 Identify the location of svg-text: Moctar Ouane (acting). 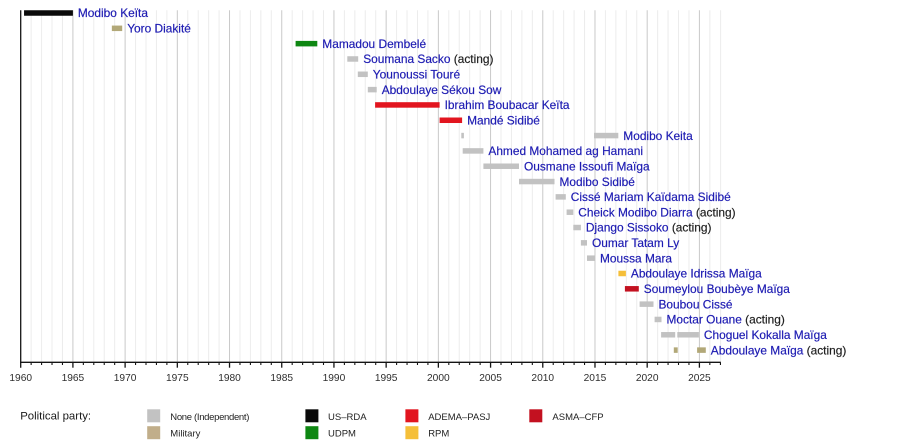
(726, 320).